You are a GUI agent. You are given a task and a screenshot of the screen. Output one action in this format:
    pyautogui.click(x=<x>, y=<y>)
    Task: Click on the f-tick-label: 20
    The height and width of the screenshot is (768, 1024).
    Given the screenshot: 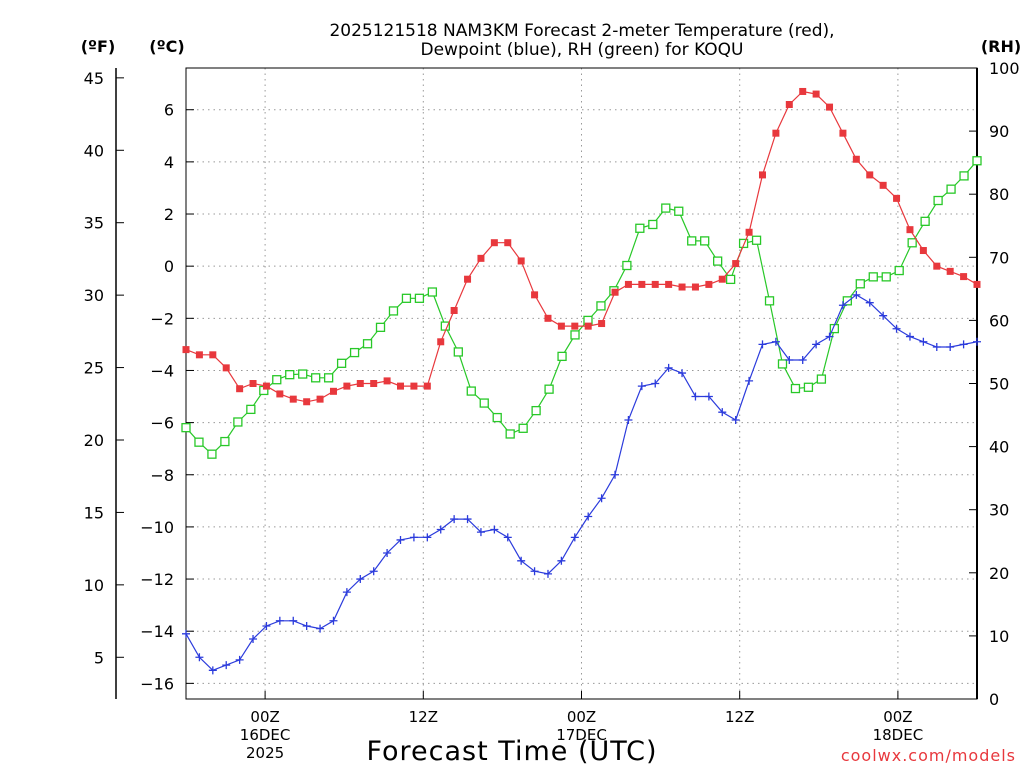 What is the action you would take?
    pyautogui.click(x=94, y=440)
    